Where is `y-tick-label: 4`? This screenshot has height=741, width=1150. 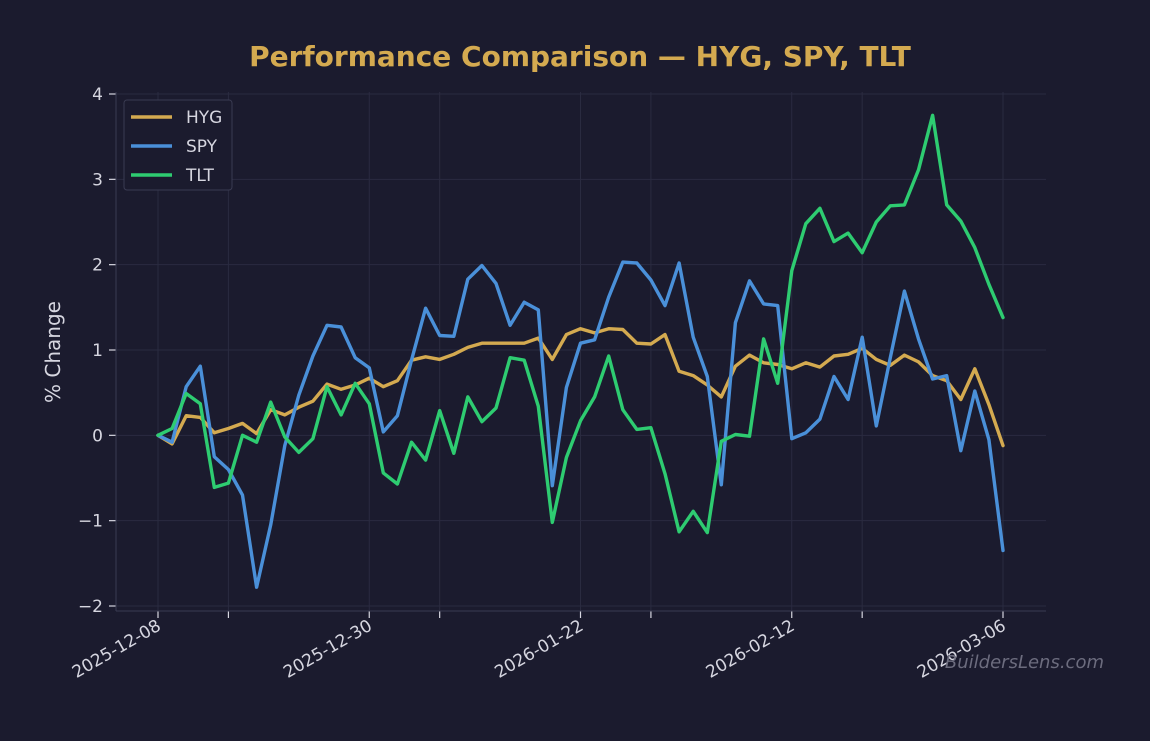 y-tick-label: 4 is located at coordinates (97, 95).